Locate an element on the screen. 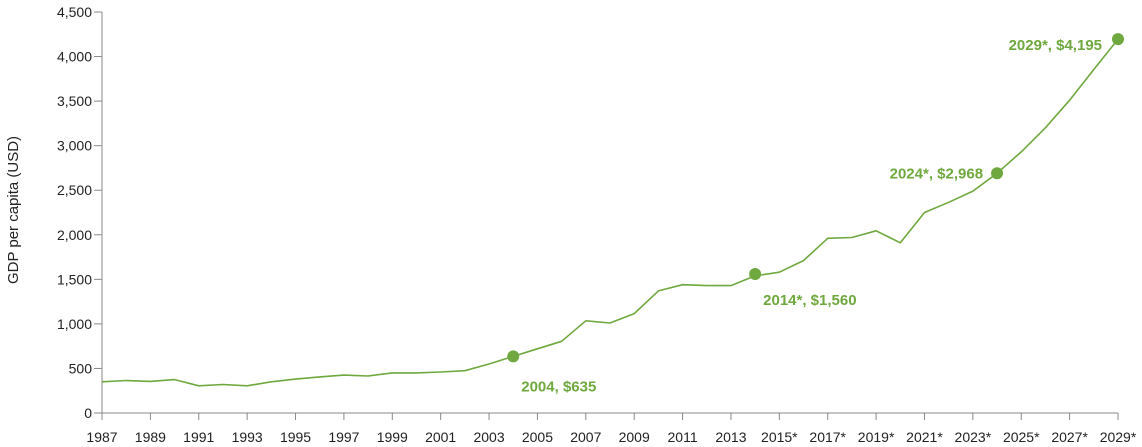 This screenshot has height=447, width=1142. point-label: 2024*, $2,968 is located at coordinates (936, 173).